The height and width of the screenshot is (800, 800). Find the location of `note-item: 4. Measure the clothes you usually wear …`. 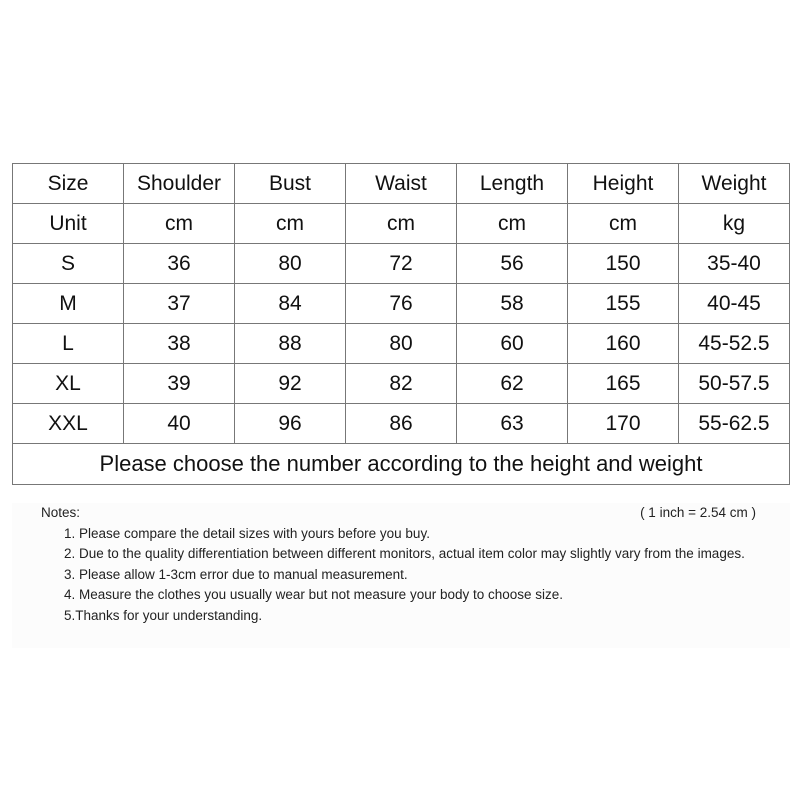

note-item: 4. Measure the clothes you usually wear … is located at coordinates (314, 594).